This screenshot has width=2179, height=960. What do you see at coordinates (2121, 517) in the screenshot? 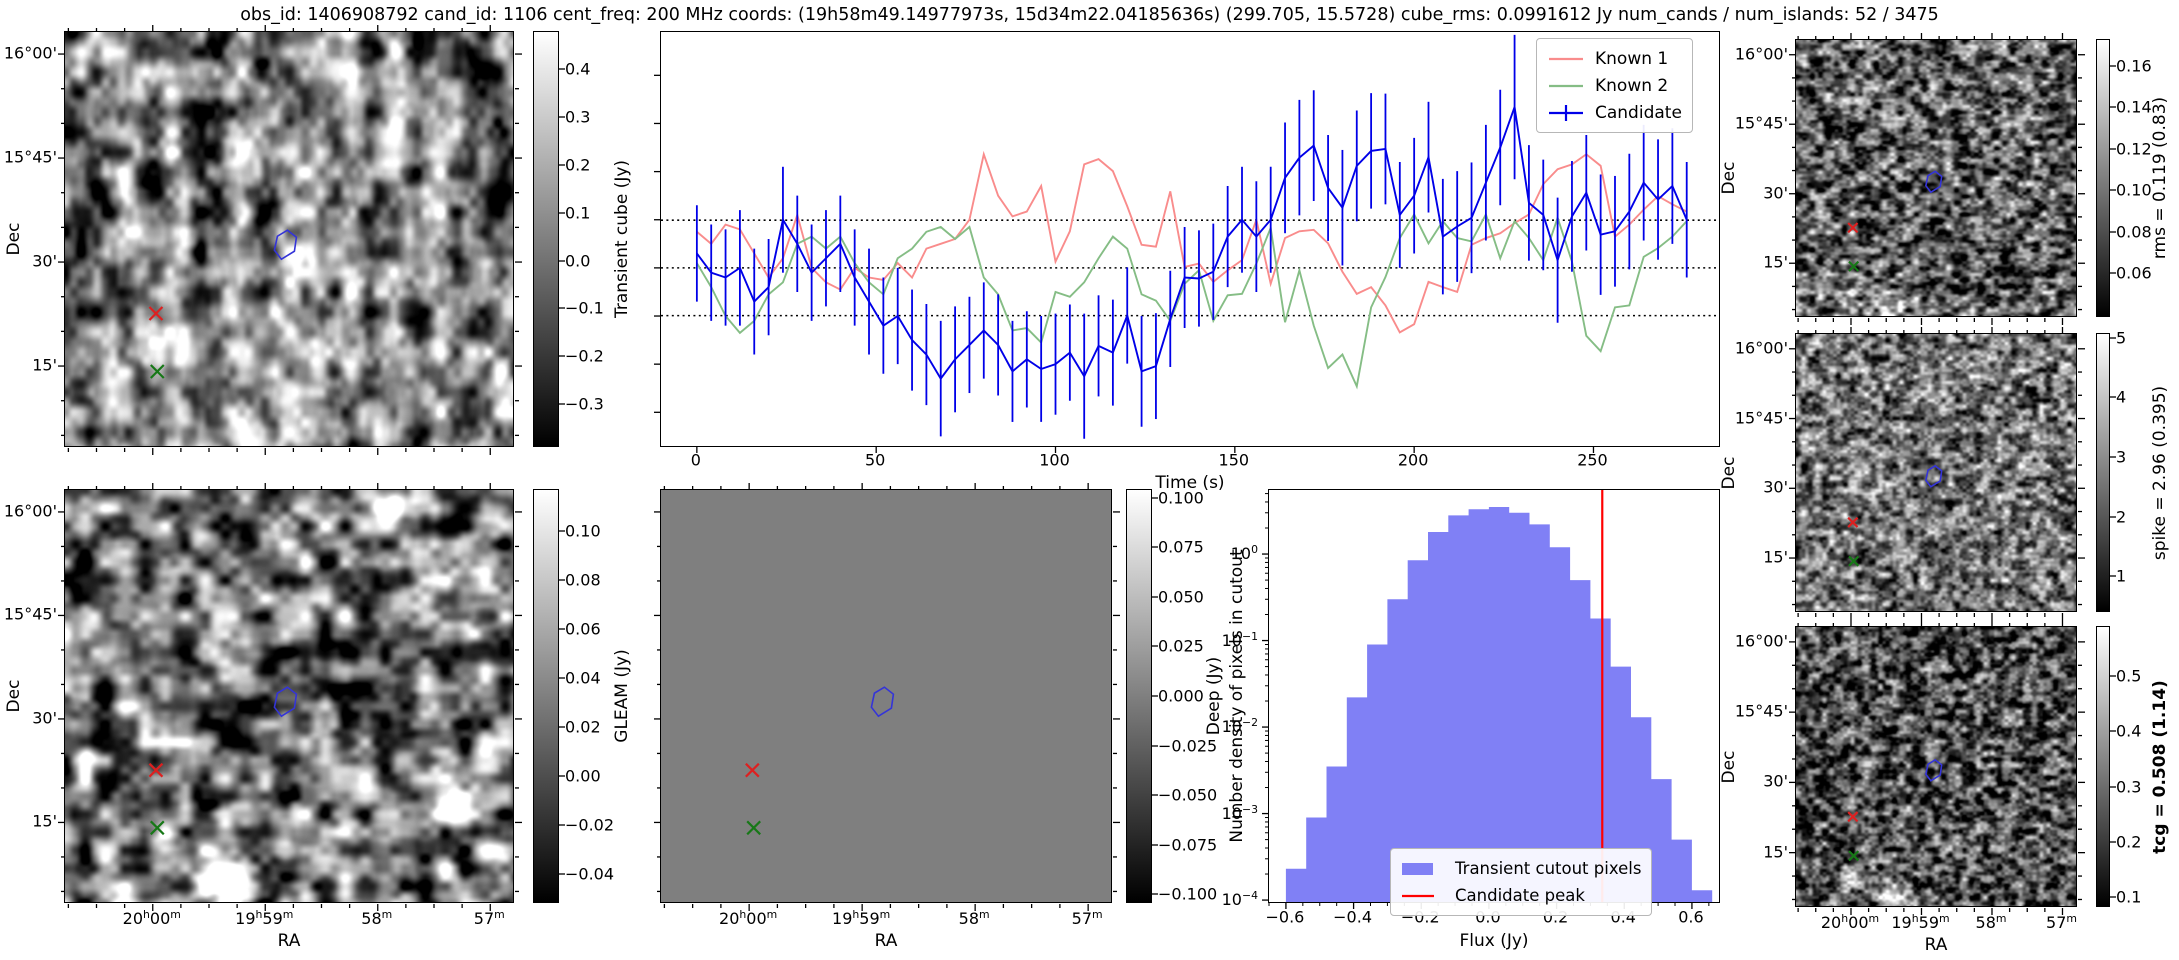
I see `colorbar-tick-label: 2` at bounding box center [2121, 517].